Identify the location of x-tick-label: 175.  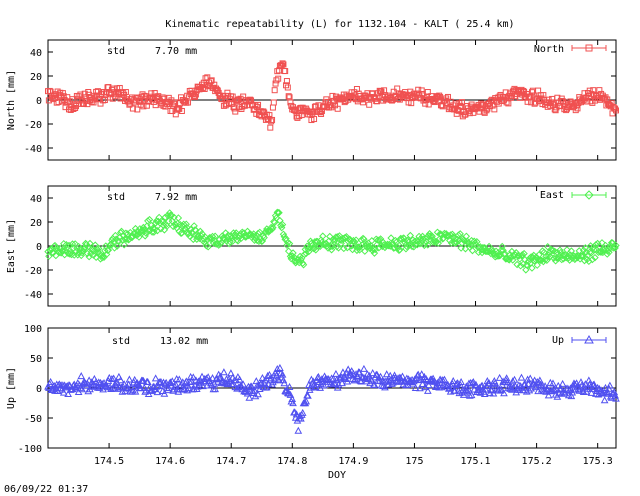
(414, 461).